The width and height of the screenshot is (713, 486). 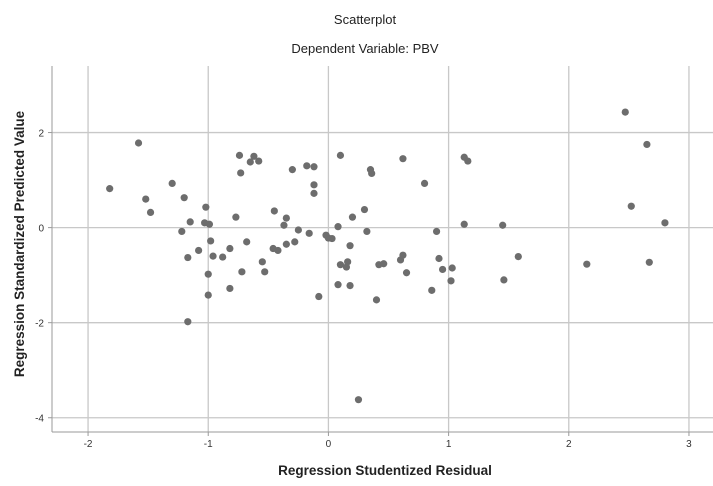 I want to click on x-tick-label: -2, so click(x=88, y=444).